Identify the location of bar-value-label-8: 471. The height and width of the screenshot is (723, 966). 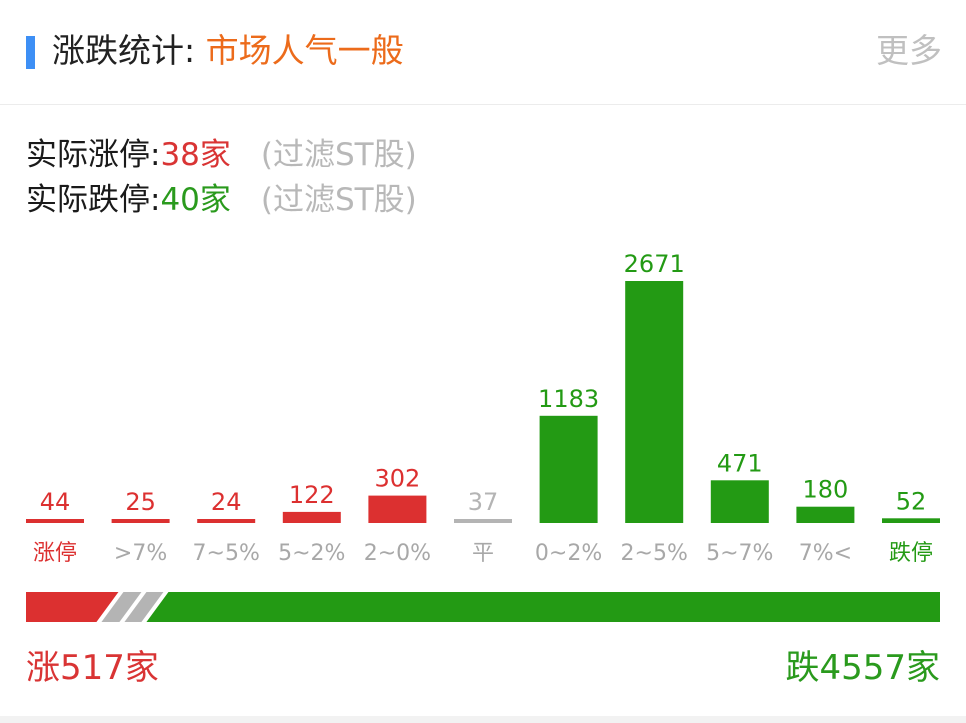
(740, 463).